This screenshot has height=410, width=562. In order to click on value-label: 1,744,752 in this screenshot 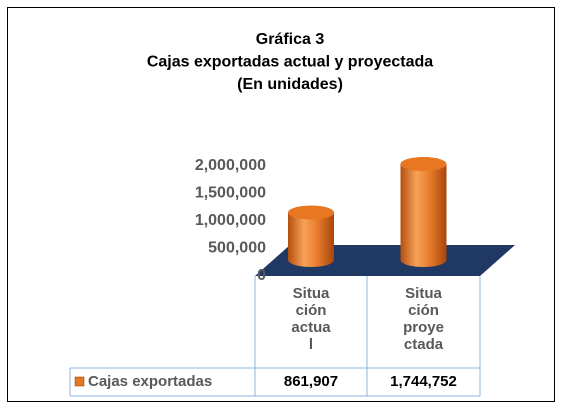, I will do `click(423, 381)`.